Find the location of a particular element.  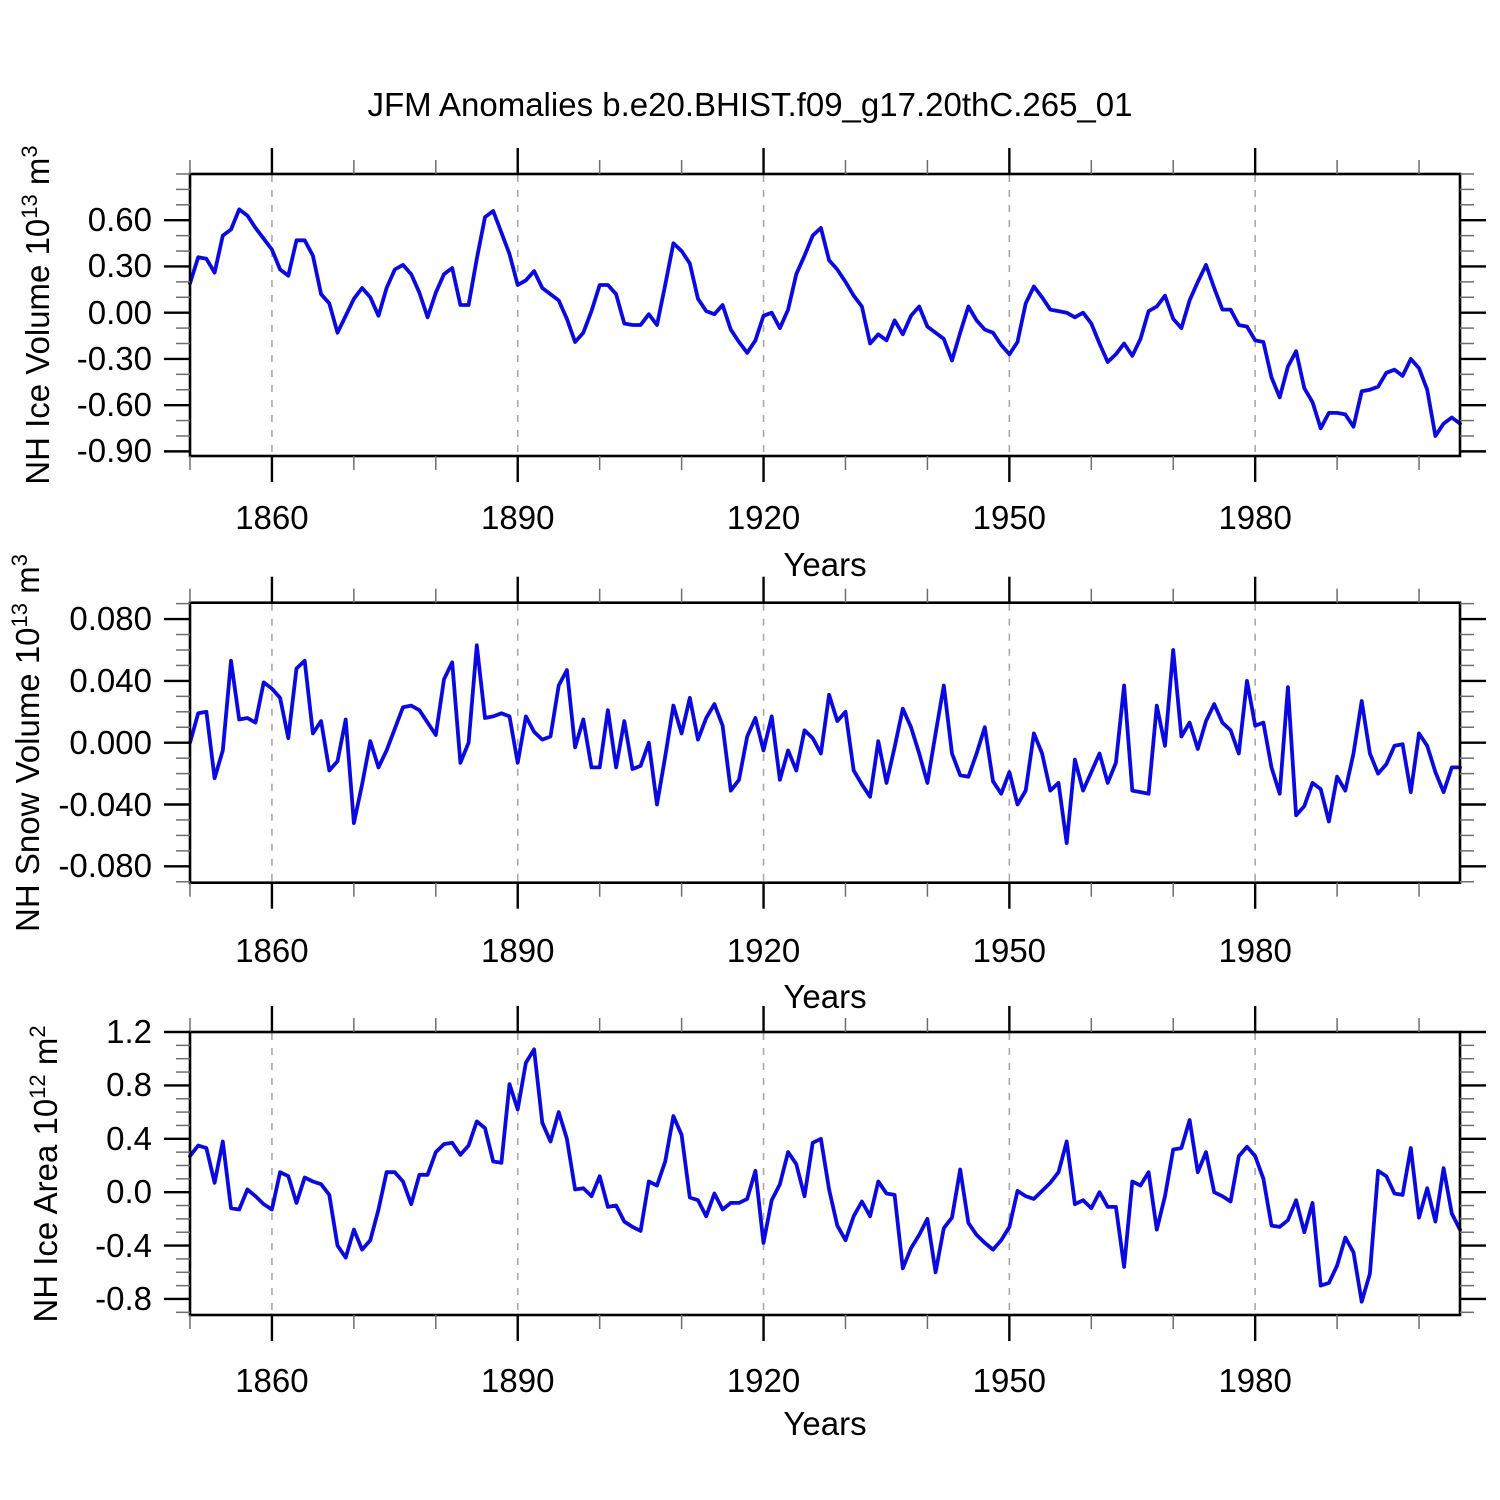

y-tick-label: 0.00 is located at coordinates (119, 312).